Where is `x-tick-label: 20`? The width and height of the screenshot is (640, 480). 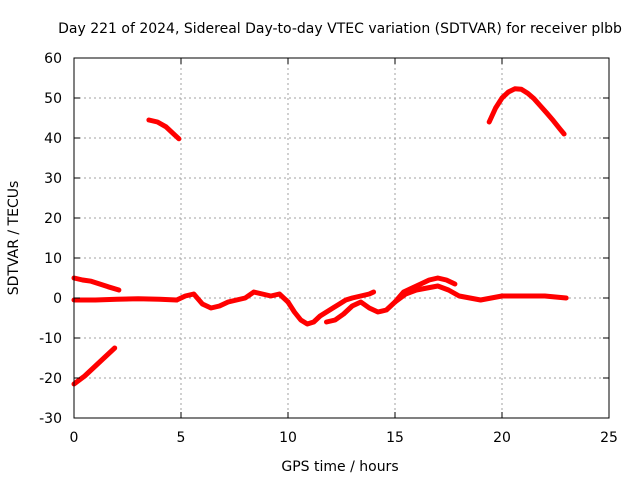 x-tick-label: 20 is located at coordinates (502, 438).